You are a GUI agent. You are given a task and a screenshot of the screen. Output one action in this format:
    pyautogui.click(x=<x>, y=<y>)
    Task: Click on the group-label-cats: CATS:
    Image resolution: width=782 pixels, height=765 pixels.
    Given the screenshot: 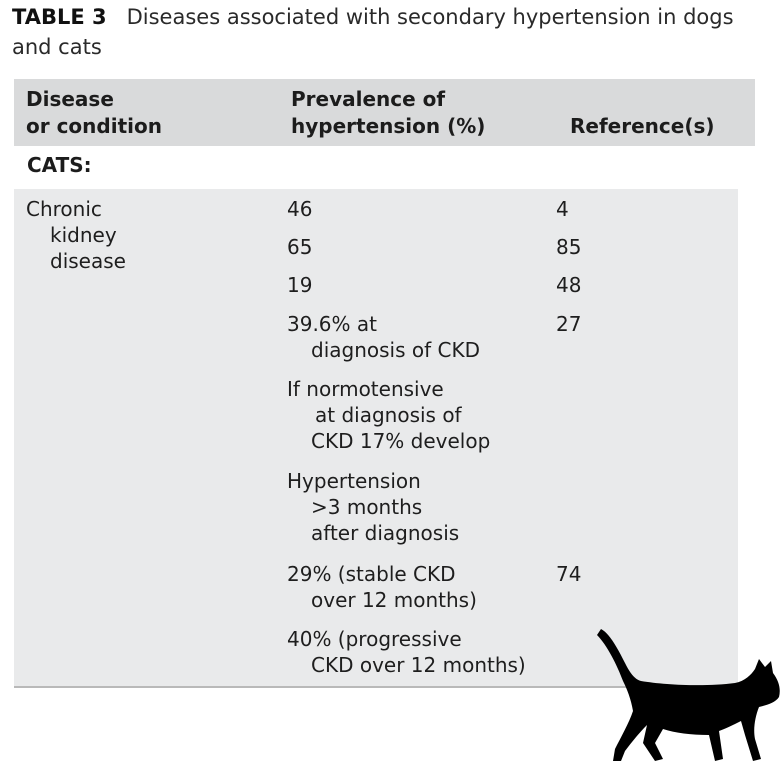 What is the action you would take?
    pyautogui.click(x=59, y=165)
    